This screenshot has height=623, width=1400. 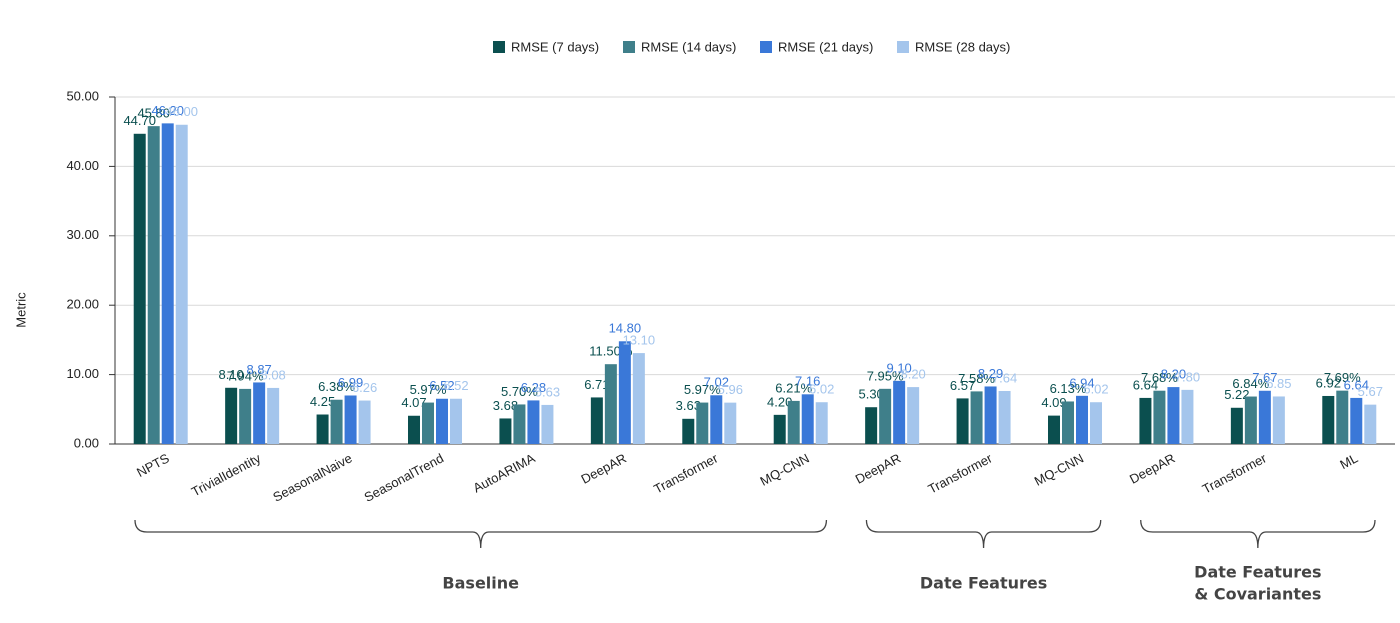 What do you see at coordinates (1342, 377) in the screenshot?
I see `data-label: 7.69%` at bounding box center [1342, 377].